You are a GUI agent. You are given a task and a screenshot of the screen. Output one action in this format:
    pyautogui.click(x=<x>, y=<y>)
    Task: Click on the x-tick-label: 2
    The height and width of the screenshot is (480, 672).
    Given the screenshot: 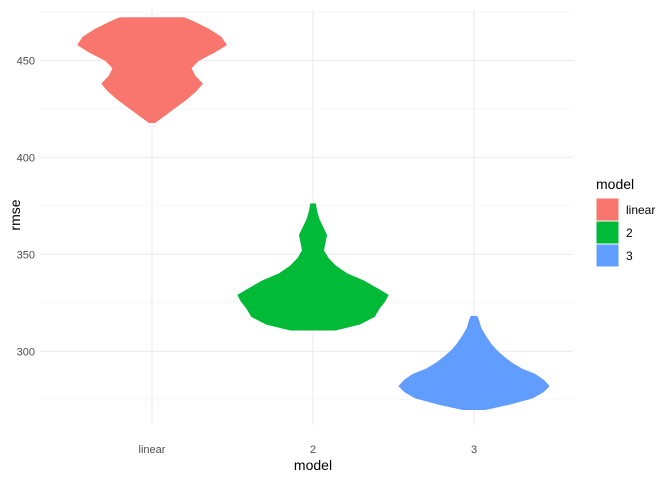 What is the action you would take?
    pyautogui.click(x=313, y=450)
    